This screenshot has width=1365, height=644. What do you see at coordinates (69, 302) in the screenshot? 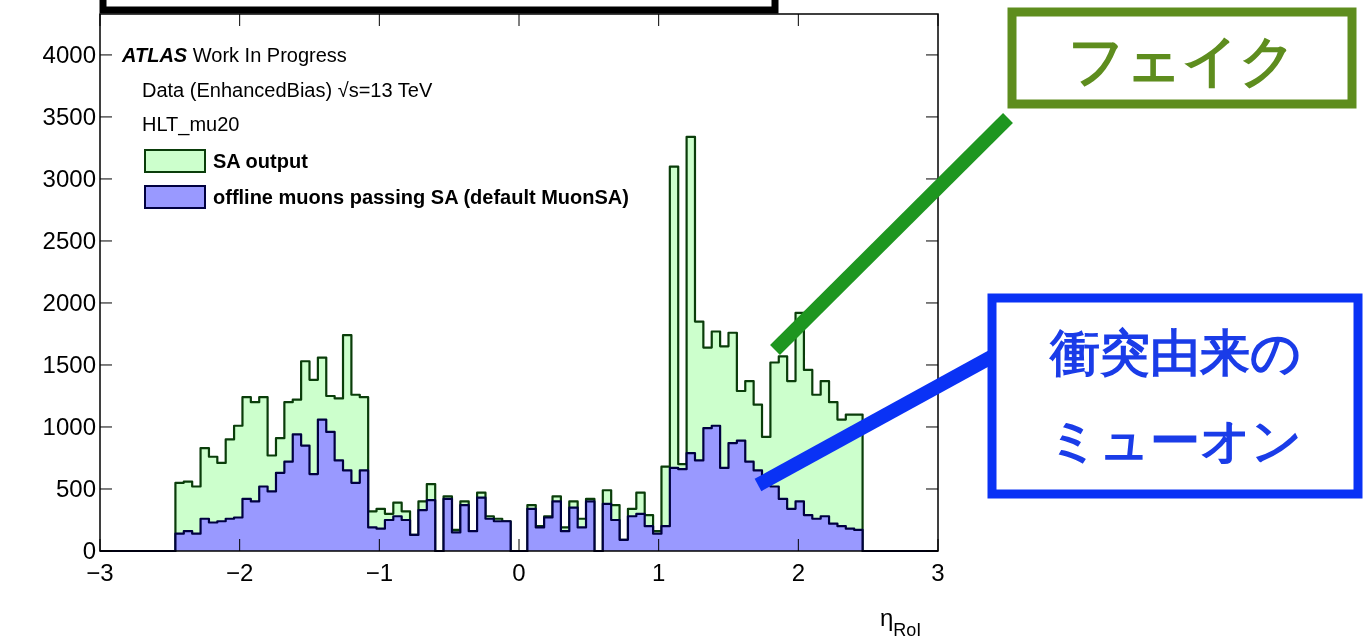
I see `y-tick-label: 2000` at bounding box center [69, 302].